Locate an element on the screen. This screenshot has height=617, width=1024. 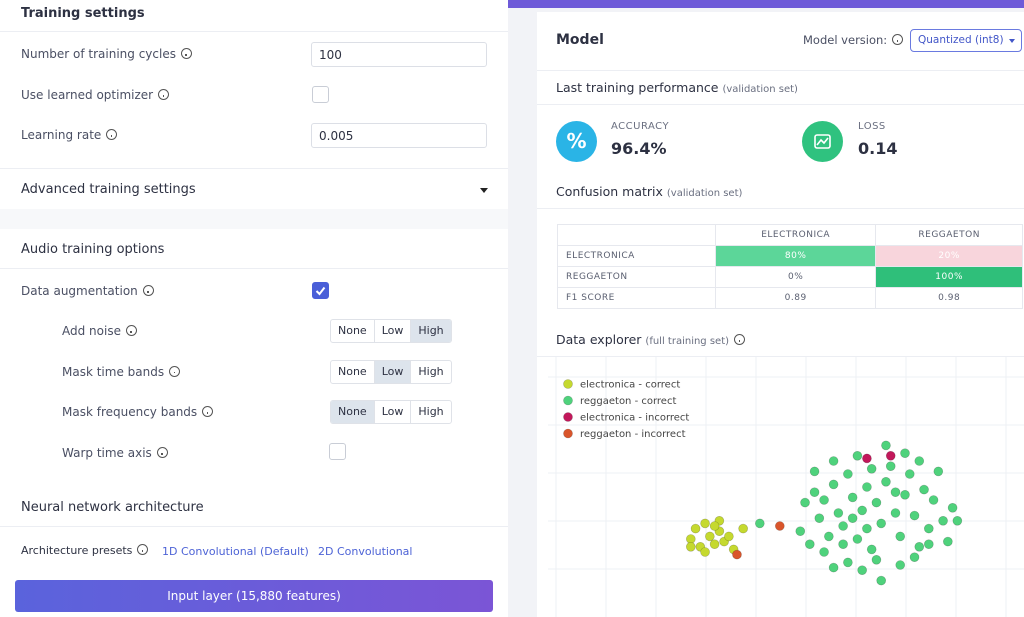
section-title: Data explorer (full training set) is located at coordinates (651, 339).